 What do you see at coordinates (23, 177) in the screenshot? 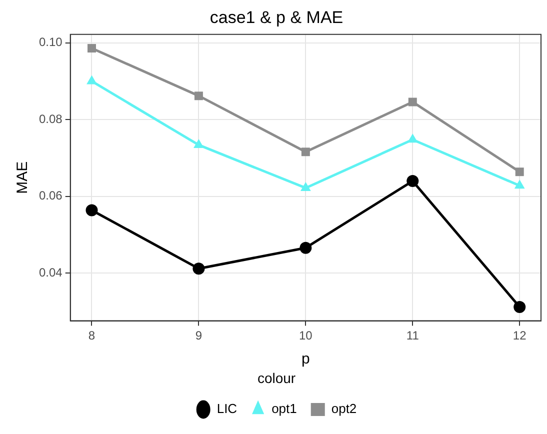
I see `y-axis-title: MAE` at bounding box center [23, 177].